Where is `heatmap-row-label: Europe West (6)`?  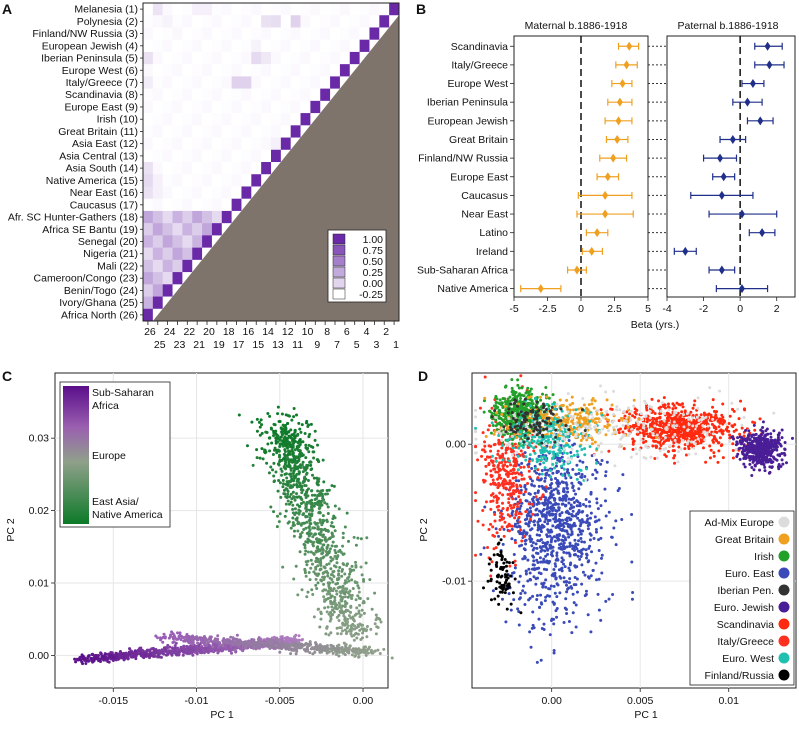 heatmap-row-label: Europe West (6) is located at coordinates (100, 71).